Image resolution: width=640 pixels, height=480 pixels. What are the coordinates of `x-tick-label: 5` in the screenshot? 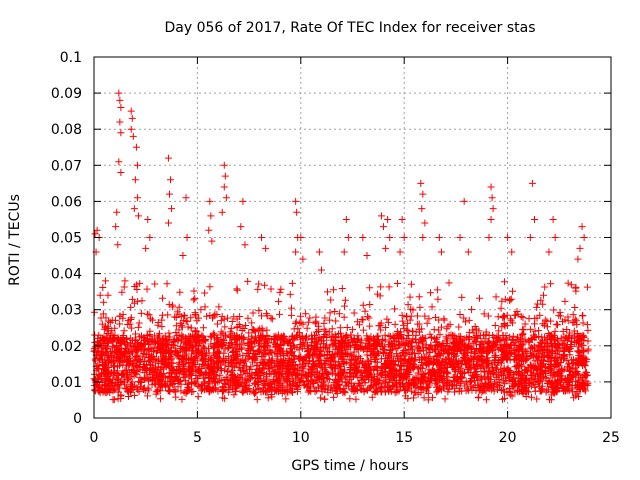 It's located at (197, 438).